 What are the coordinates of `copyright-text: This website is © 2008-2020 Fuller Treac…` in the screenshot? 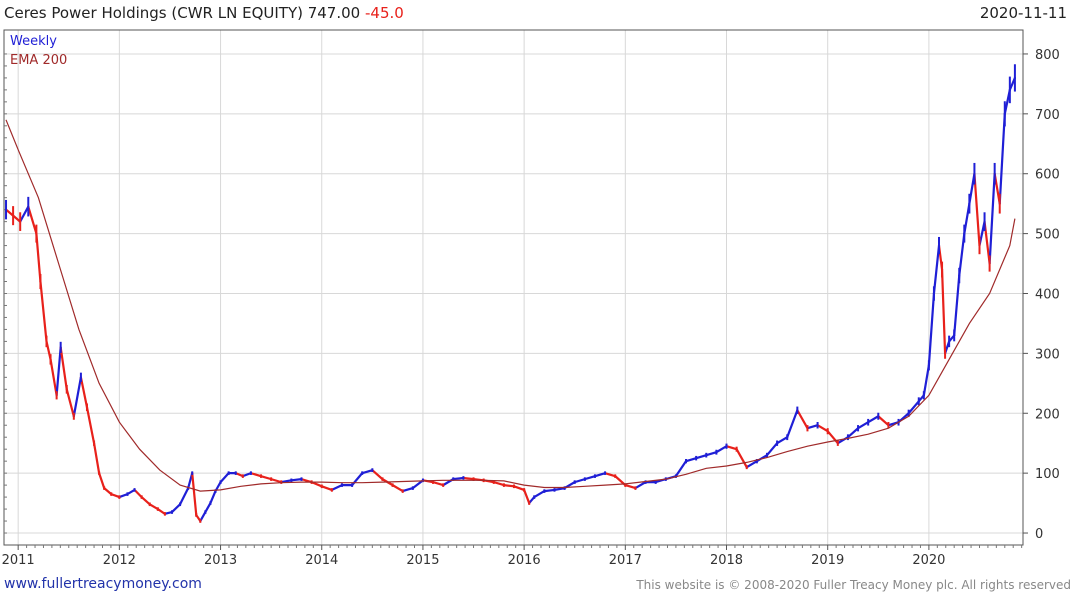 It's located at (853, 585).